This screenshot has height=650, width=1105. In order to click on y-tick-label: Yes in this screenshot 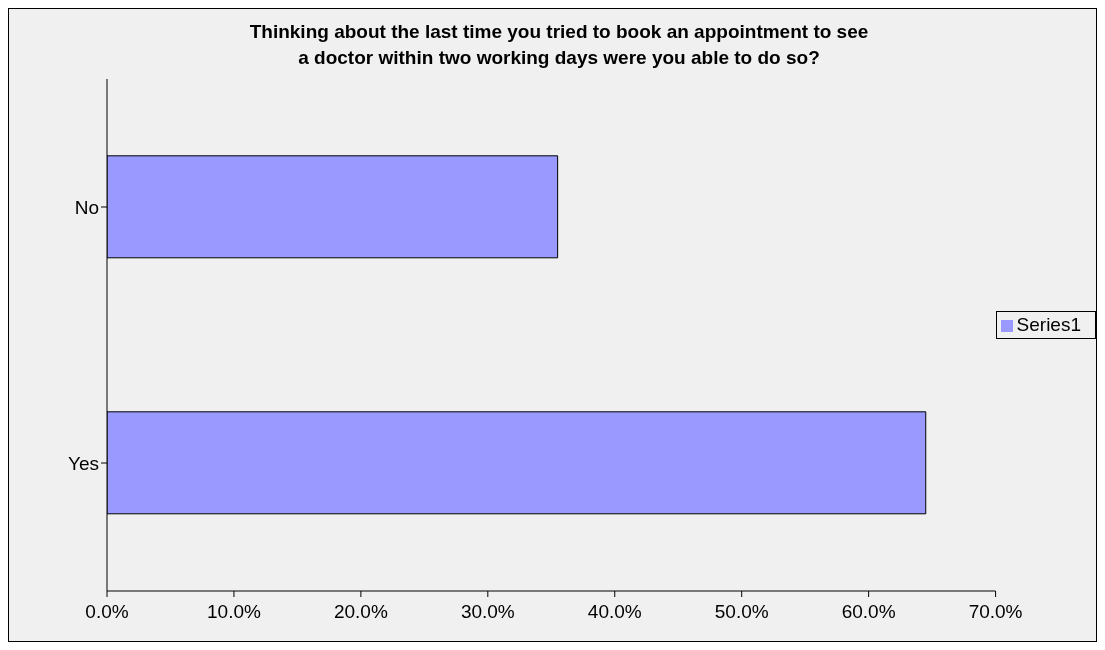, I will do `click(83, 463)`.